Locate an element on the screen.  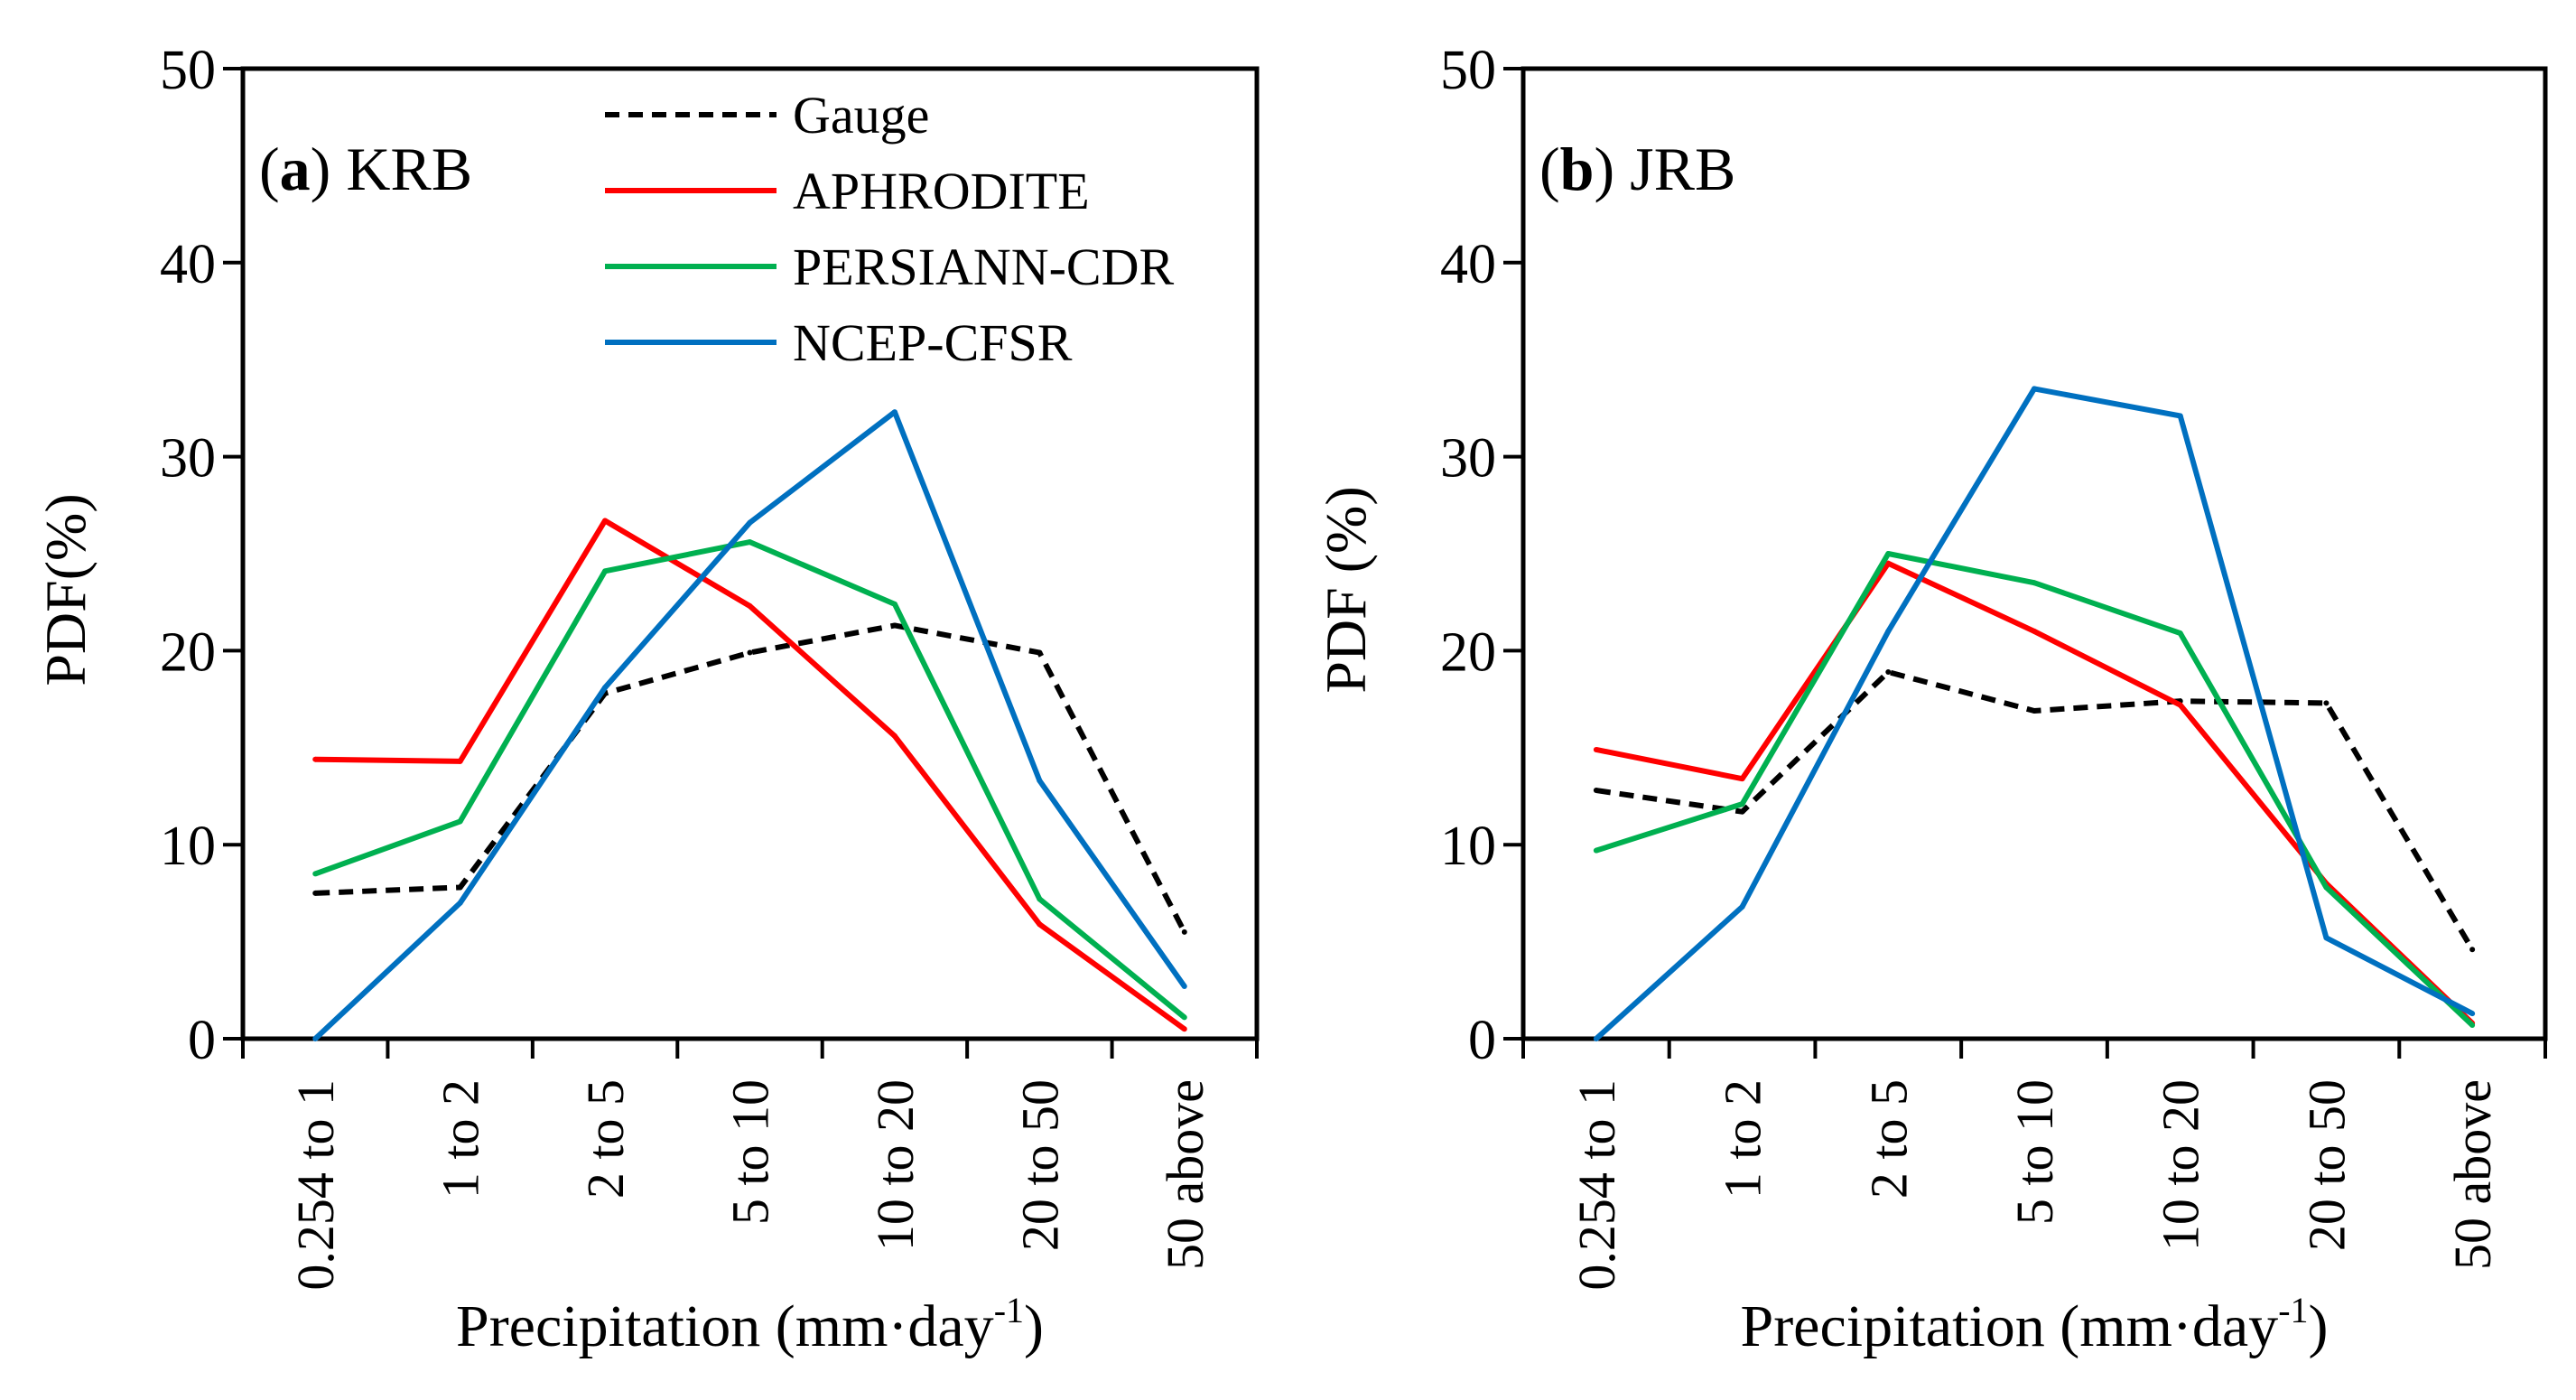
y-tick-label: 50 is located at coordinates (1468, 70).